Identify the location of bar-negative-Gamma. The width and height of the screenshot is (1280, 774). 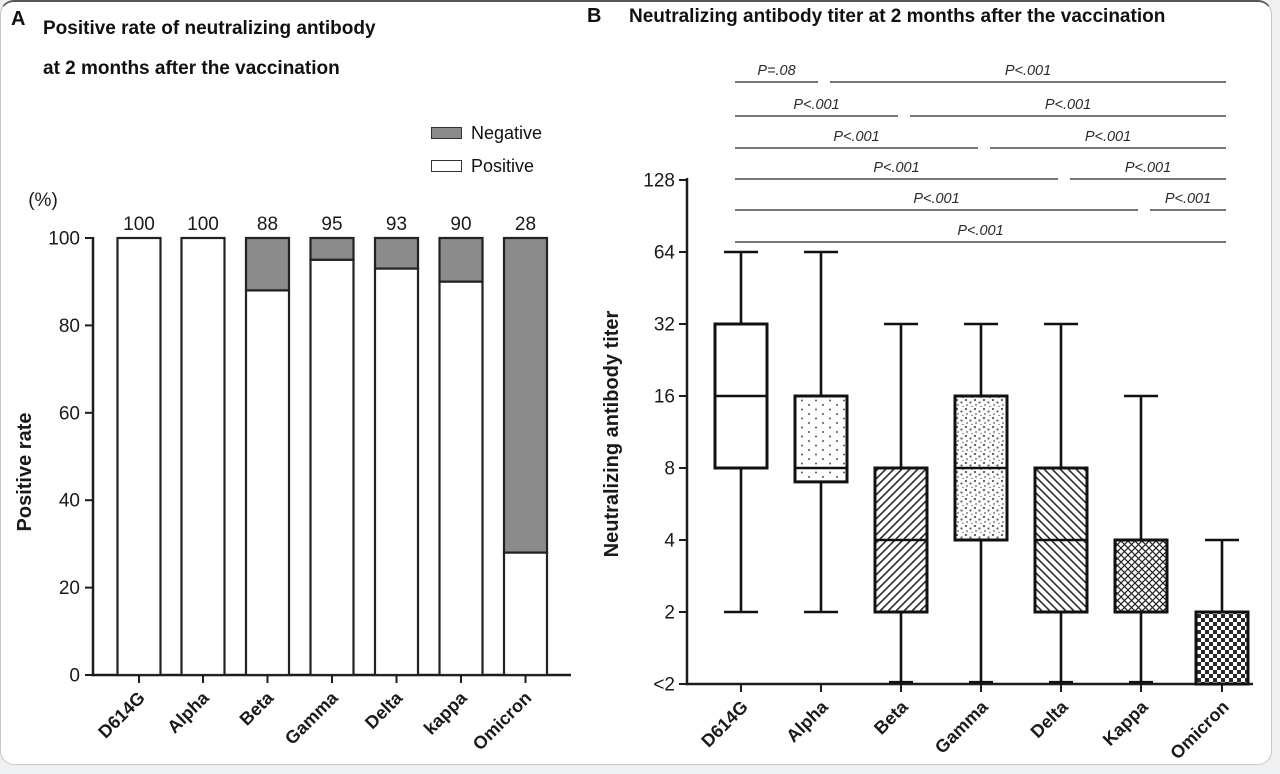
(332, 248).